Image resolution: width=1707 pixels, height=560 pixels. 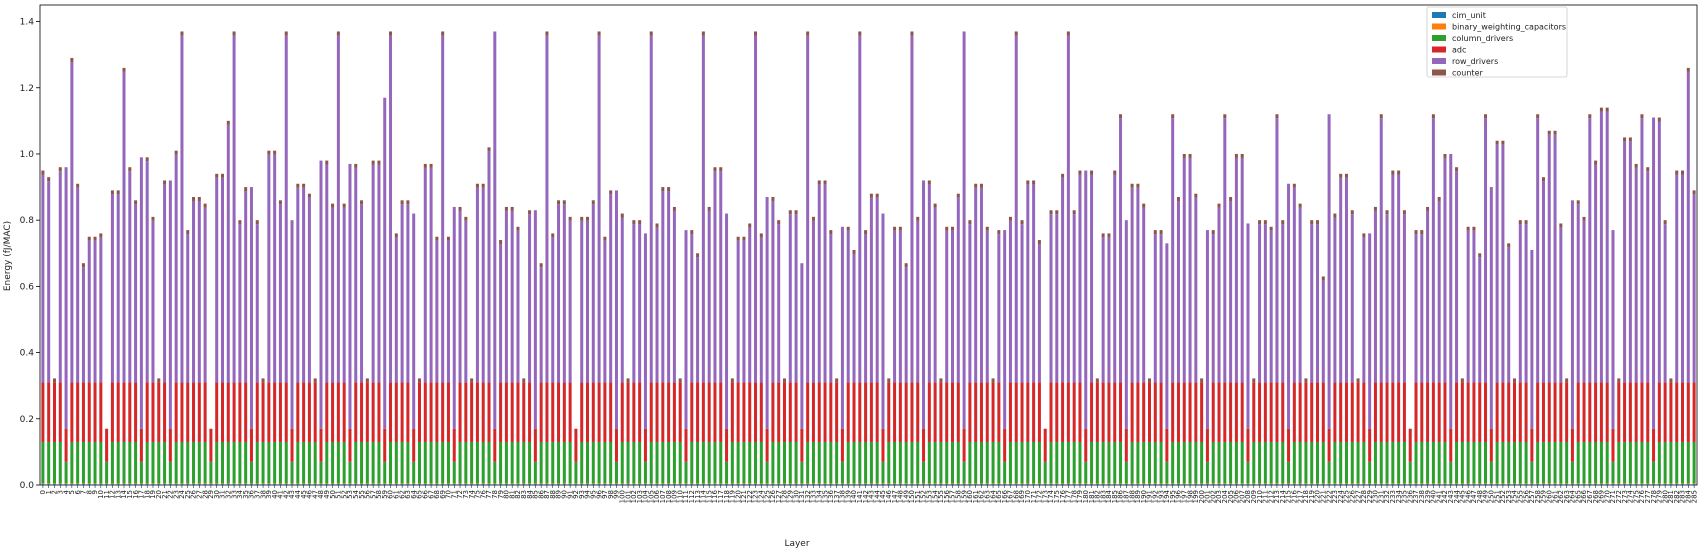 I want to click on x-tick-label: 267, so click(x=1590, y=496).